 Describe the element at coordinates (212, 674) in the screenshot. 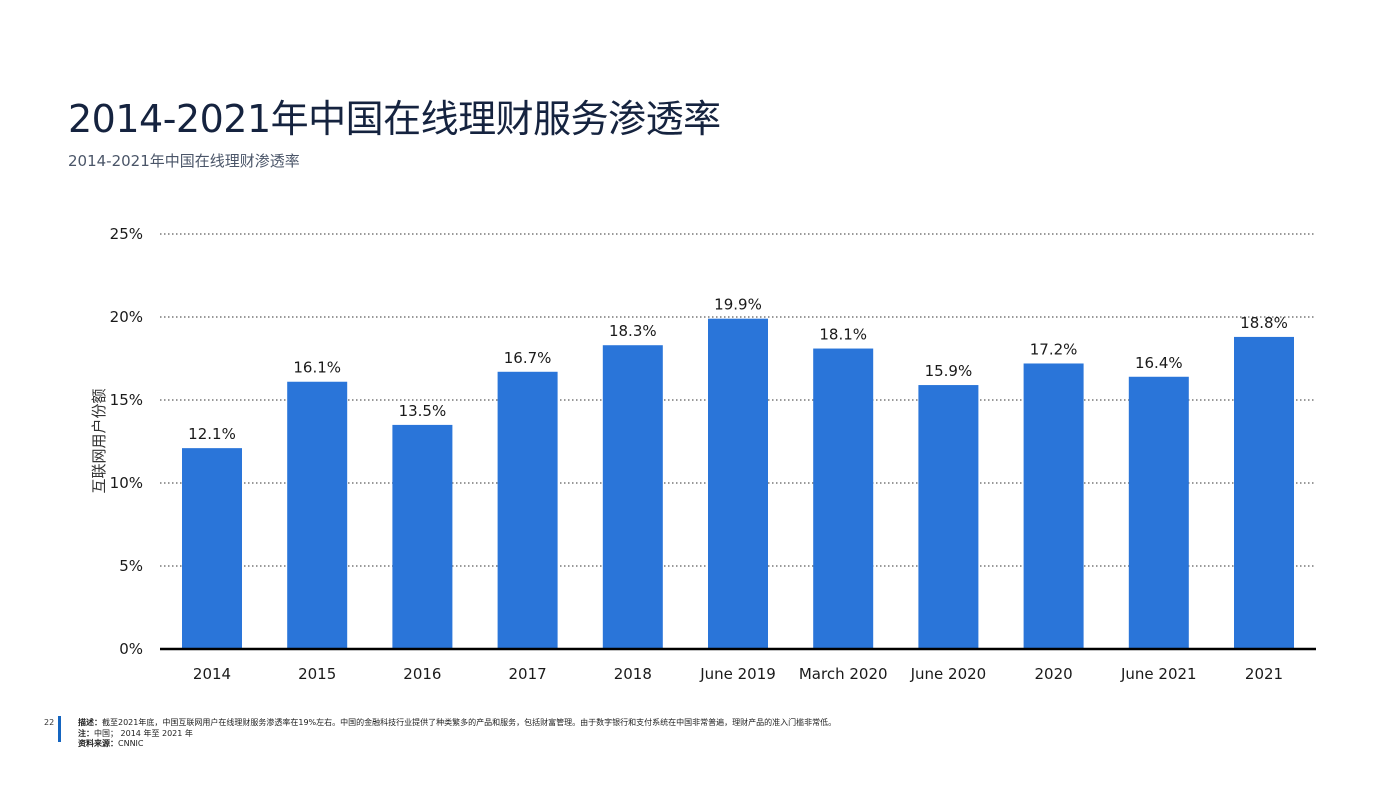

I see `x-tick-label: 2014` at that location.